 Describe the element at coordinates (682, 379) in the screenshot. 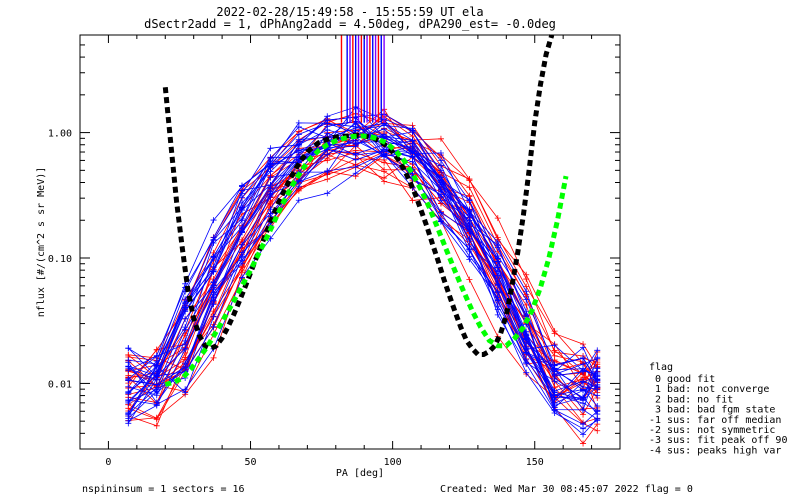

I see `legend-item: 0 good fit` at that location.